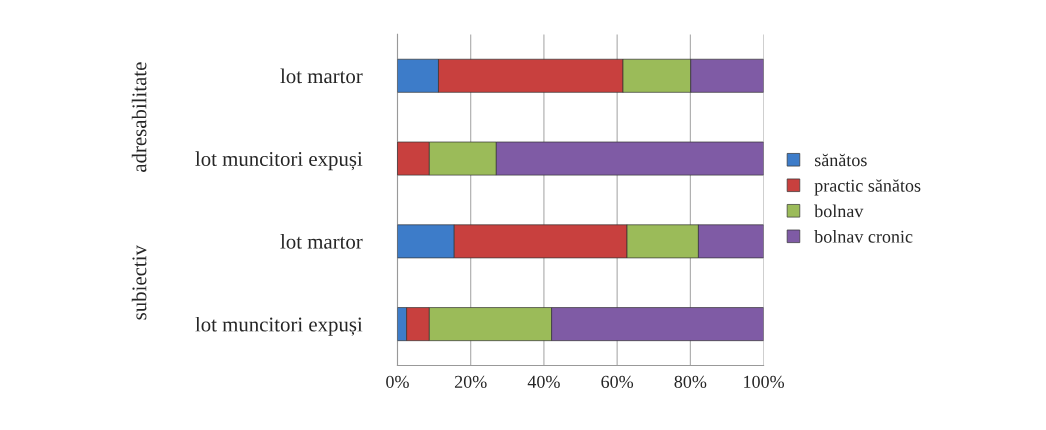  What do you see at coordinates (543, 381) in the screenshot?
I see `x-tick-label: 40%` at bounding box center [543, 381].